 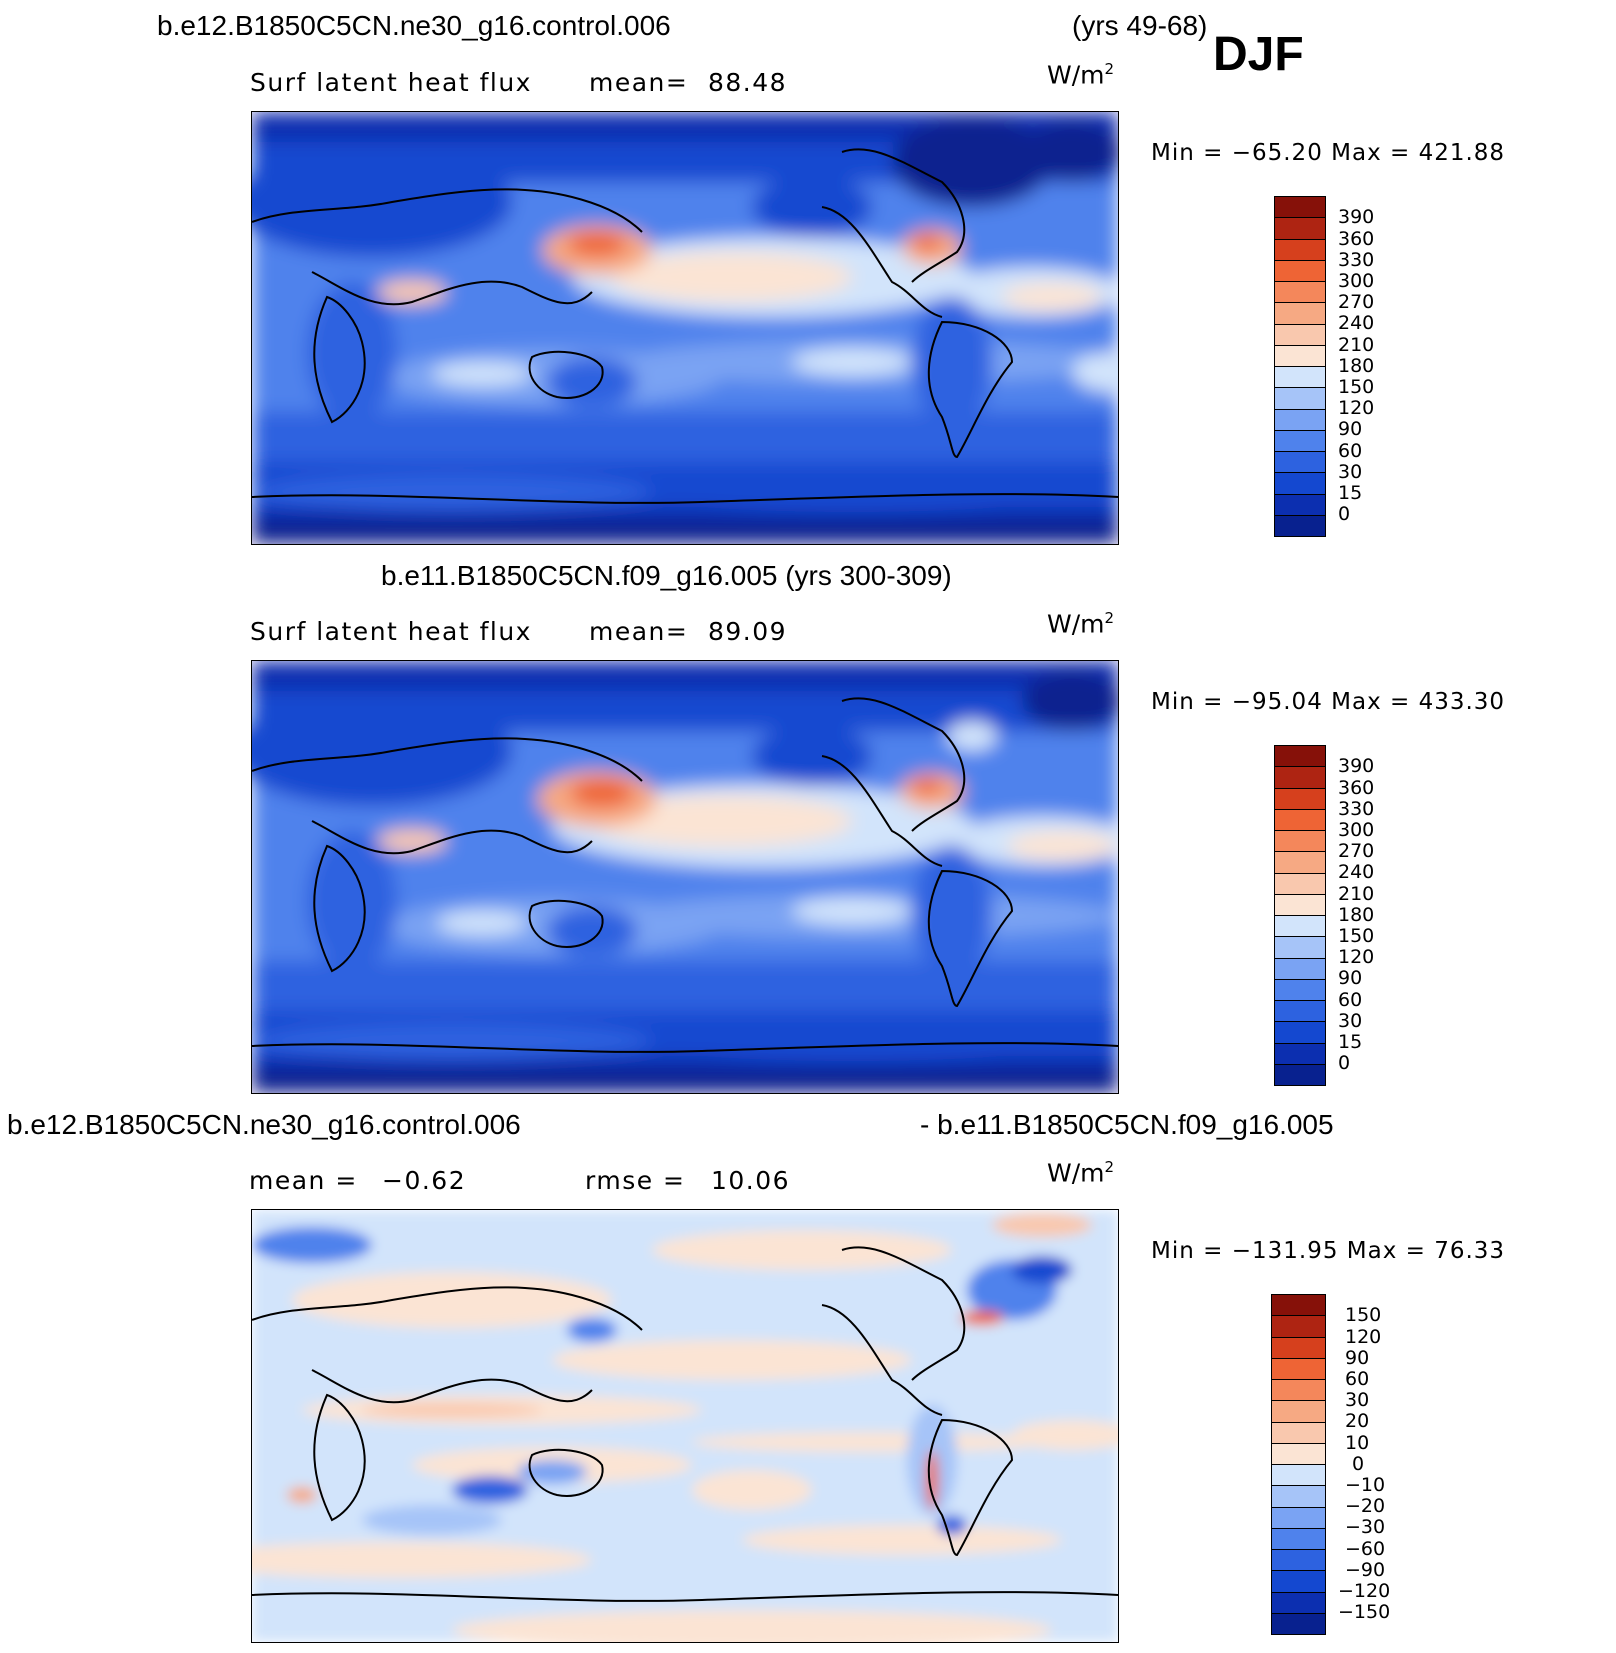 What do you see at coordinates (1081, 75) in the screenshot?
I see `panel1-units: W/m2` at bounding box center [1081, 75].